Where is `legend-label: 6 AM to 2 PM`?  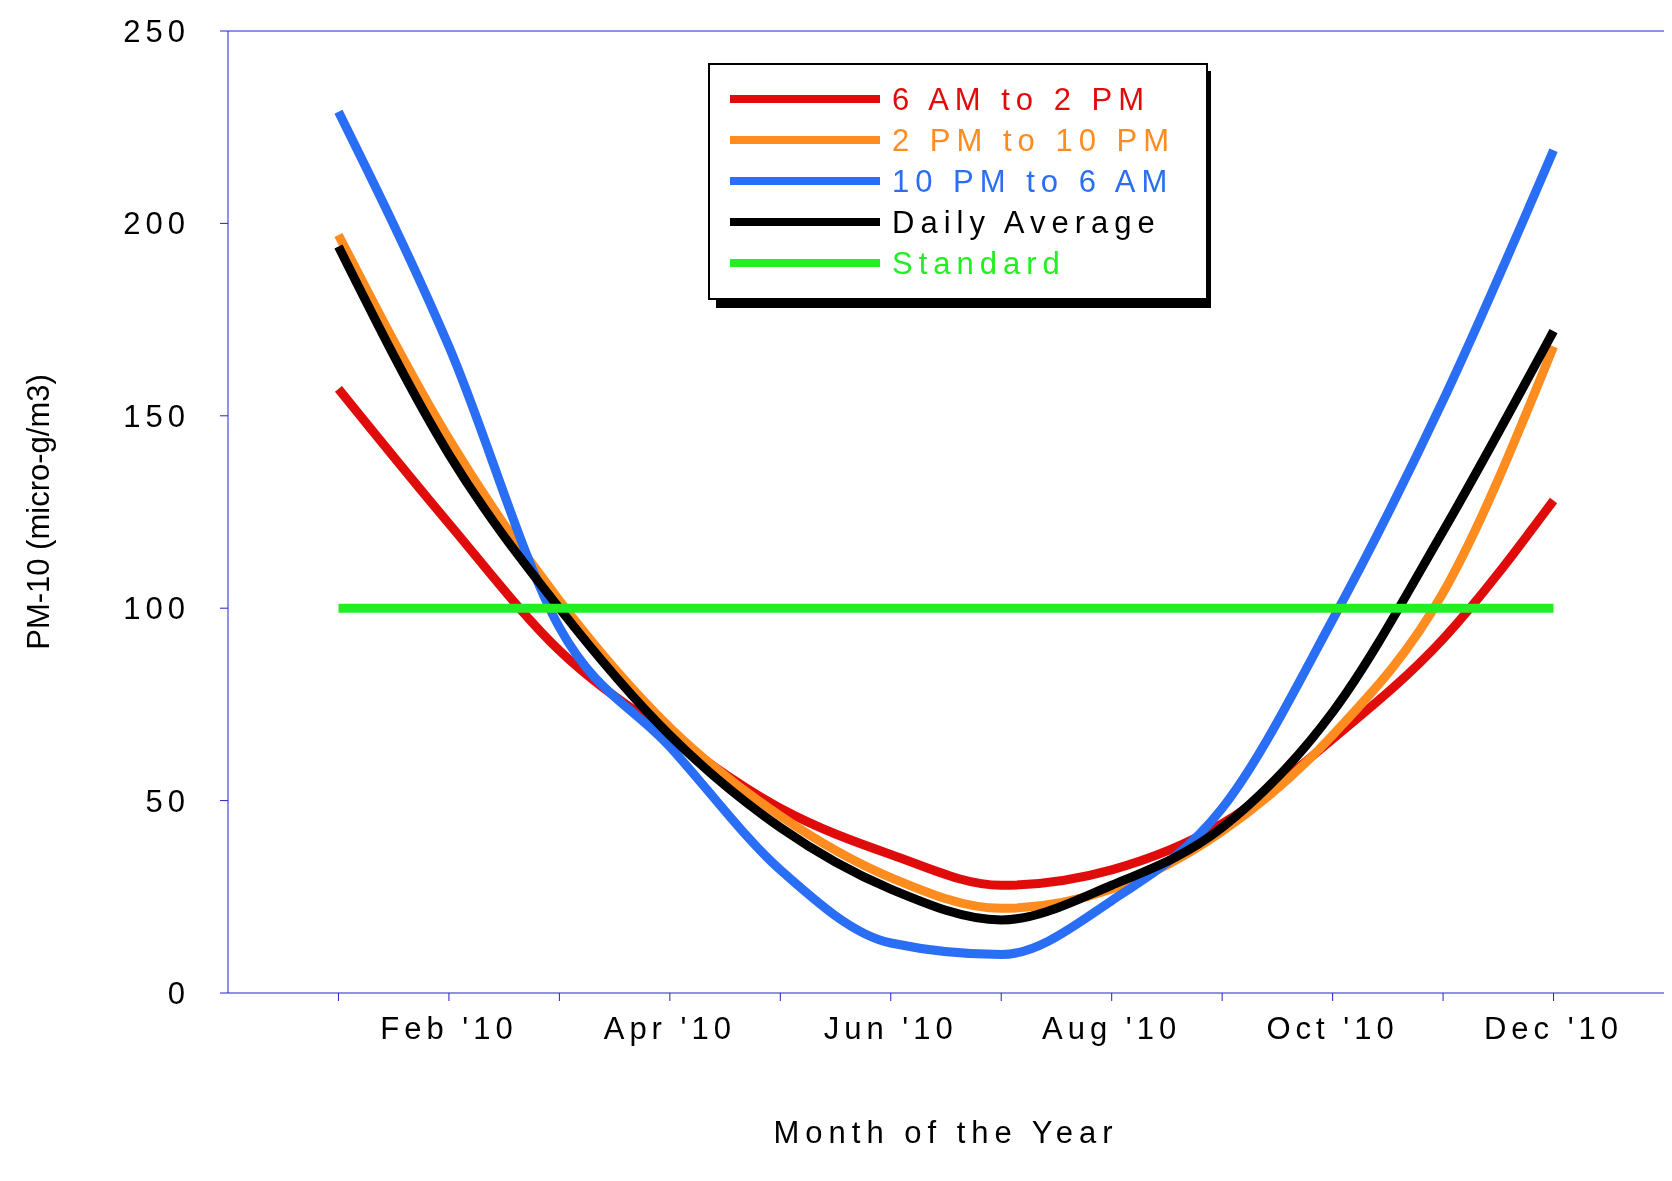
legend-label: 6 AM to 2 PM is located at coordinates (1021, 99).